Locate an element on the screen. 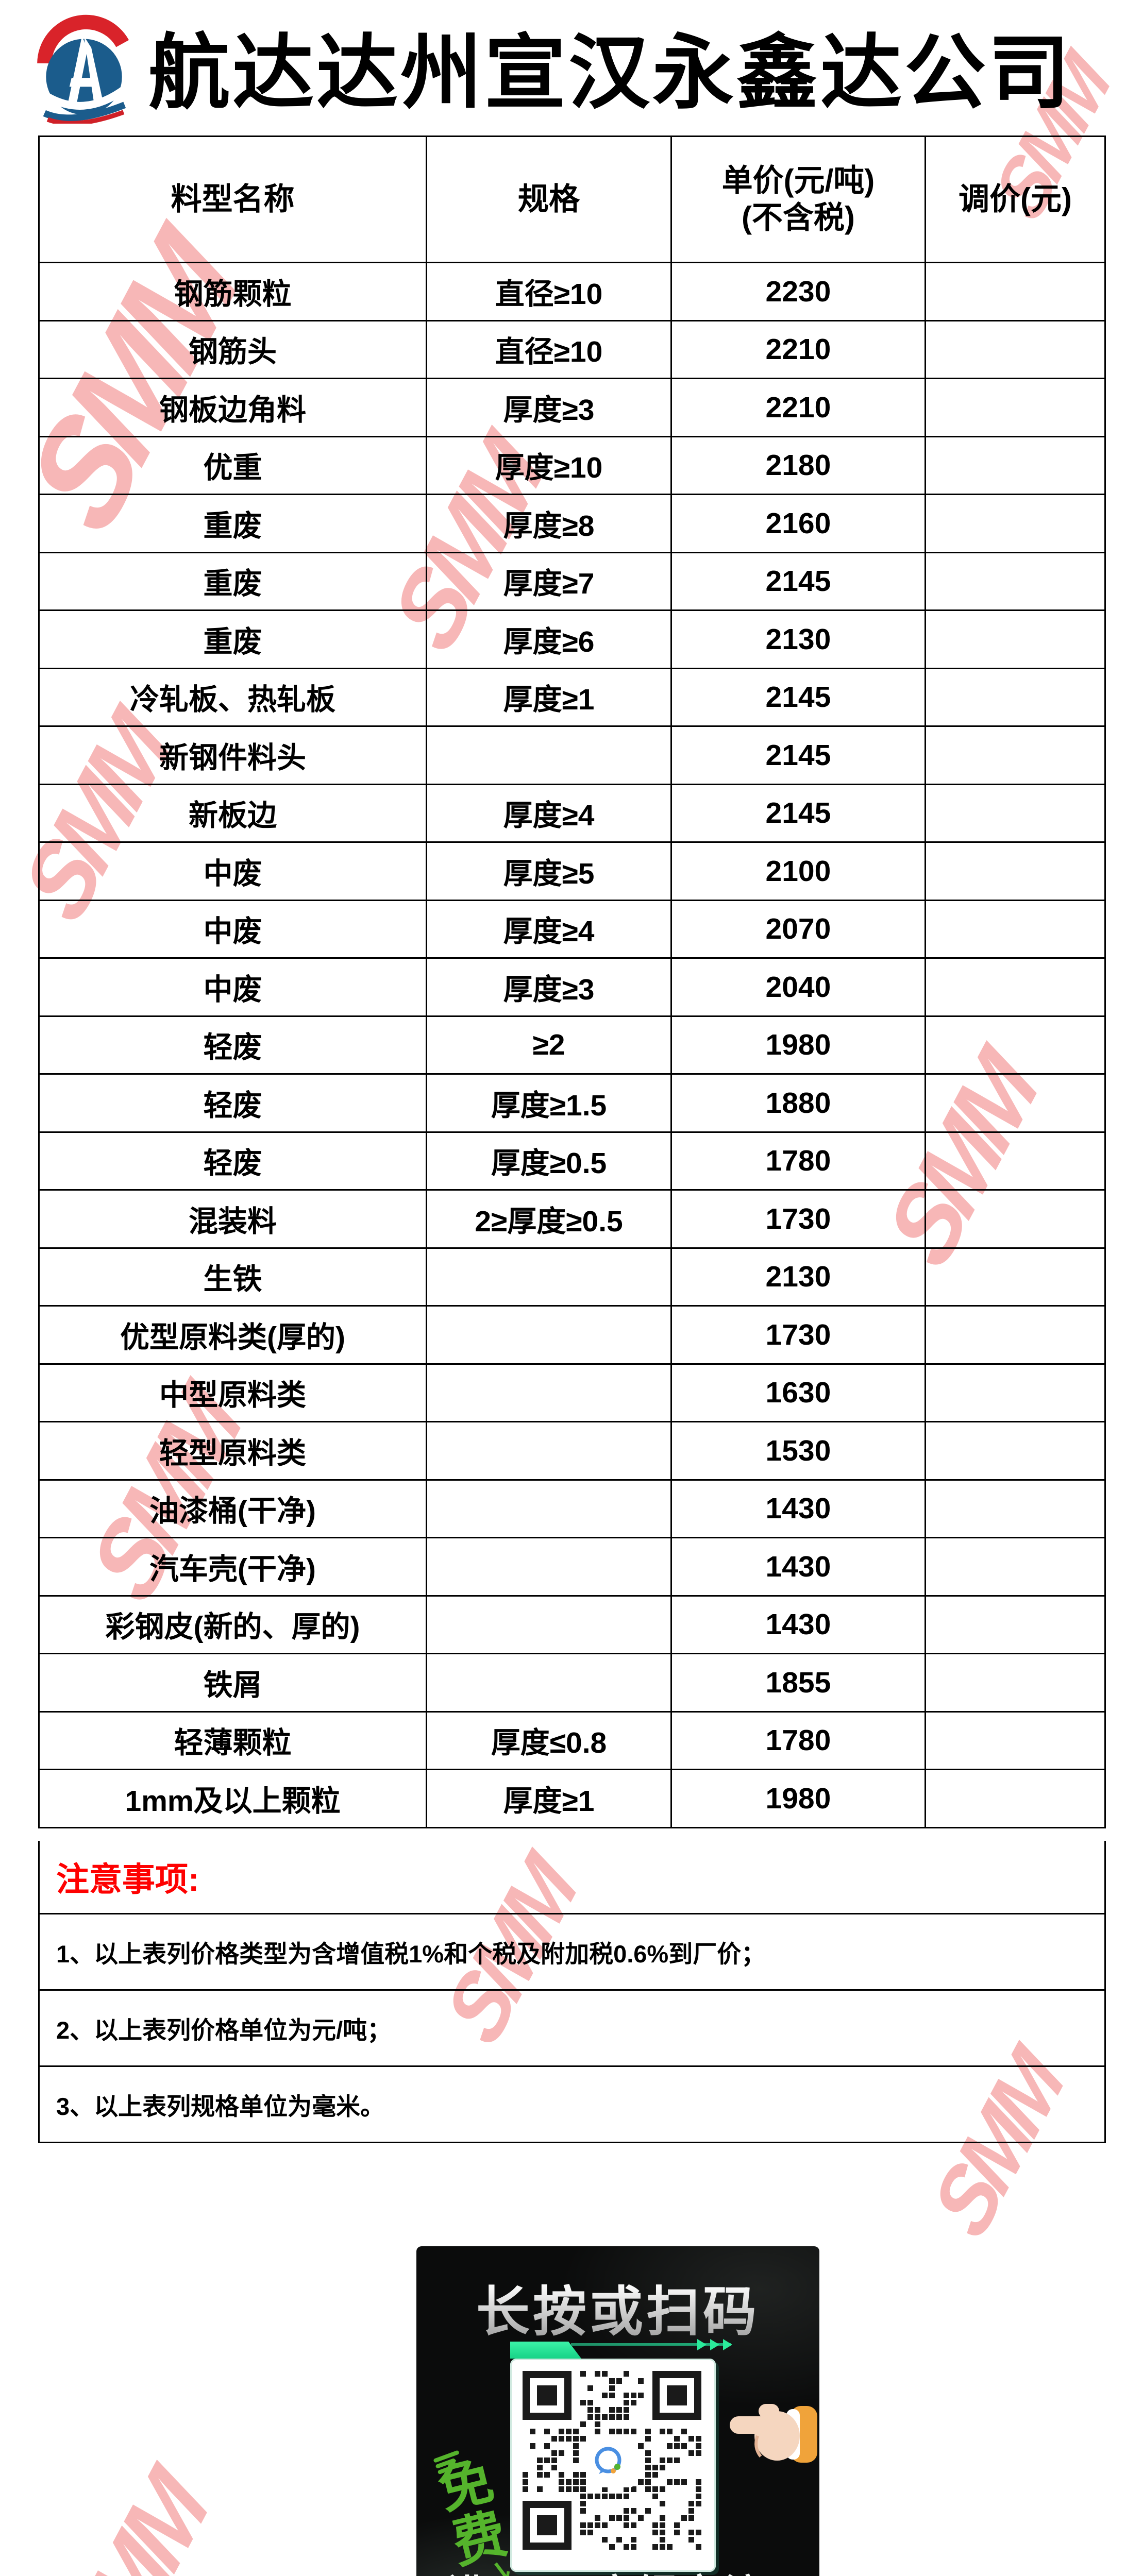 The image size is (1126, 2576). price-table-row: 重废 厚度≥8 2160 is located at coordinates (572, 523).